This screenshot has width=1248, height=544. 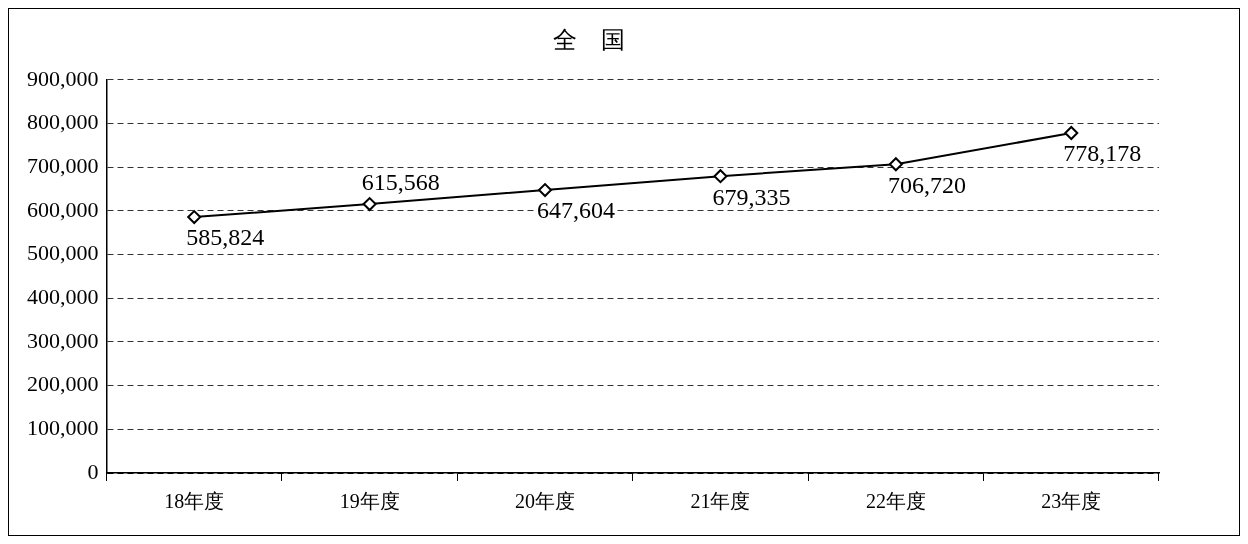 What do you see at coordinates (589, 39) in the screenshot?
I see `chart-title: 全 国` at bounding box center [589, 39].